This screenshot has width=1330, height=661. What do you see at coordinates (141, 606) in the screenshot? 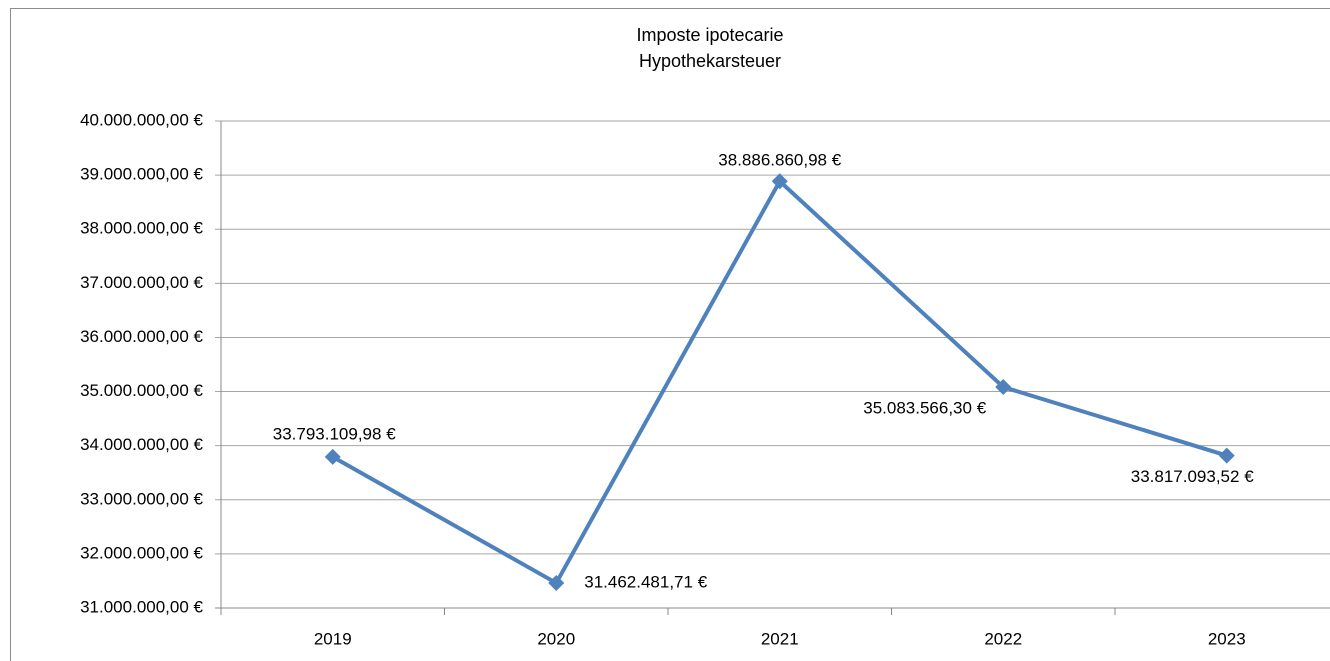
I see `y-tick-label: 31.000.000,00 €` at bounding box center [141, 606].